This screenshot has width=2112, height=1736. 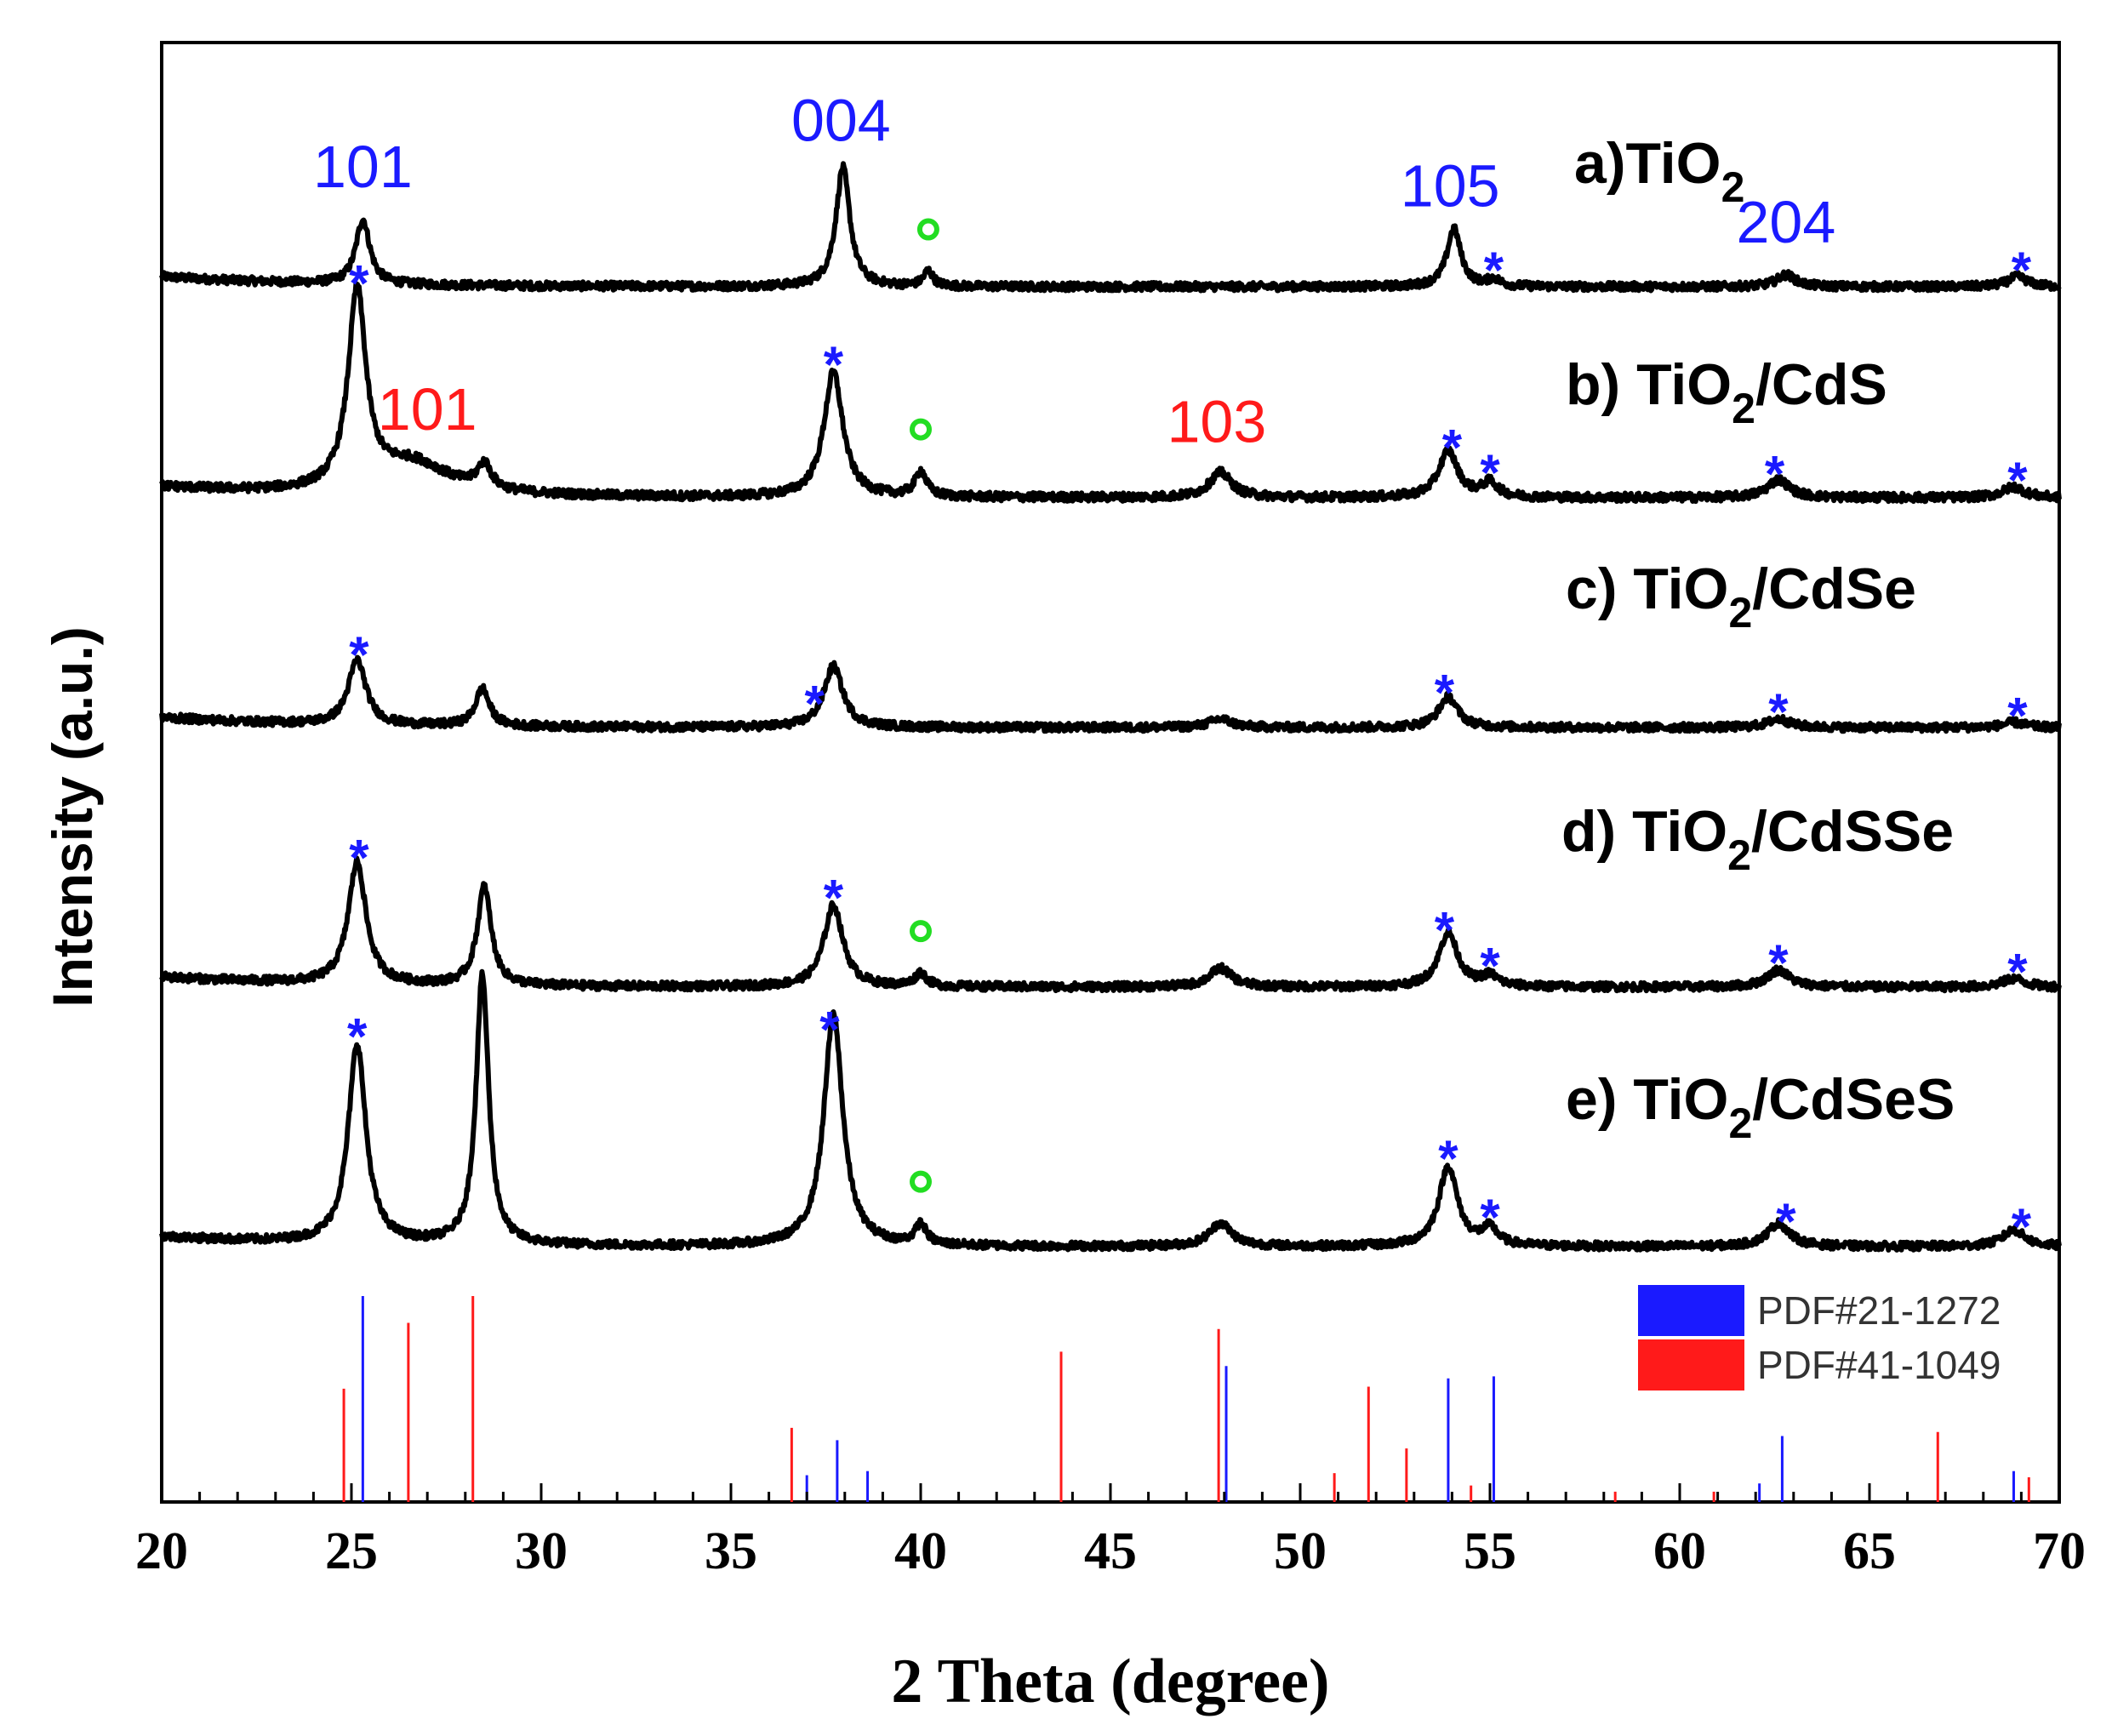 I want to click on legend: PDF#21-1272 PDF#41-1049, so click(x=1819, y=1338).